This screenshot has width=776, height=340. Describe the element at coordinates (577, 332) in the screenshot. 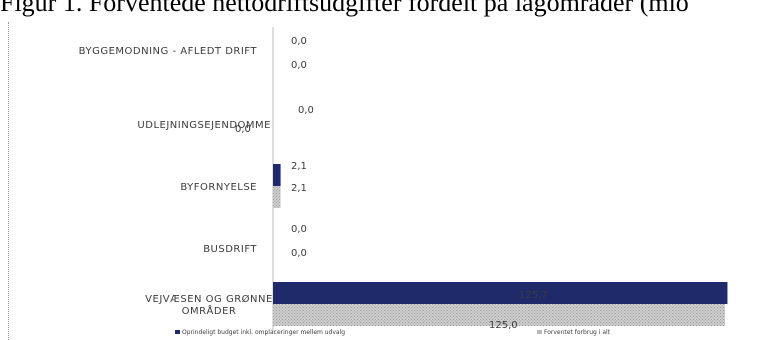

I see `legend-label-forbrug: Forventet forbrug i alt` at that location.